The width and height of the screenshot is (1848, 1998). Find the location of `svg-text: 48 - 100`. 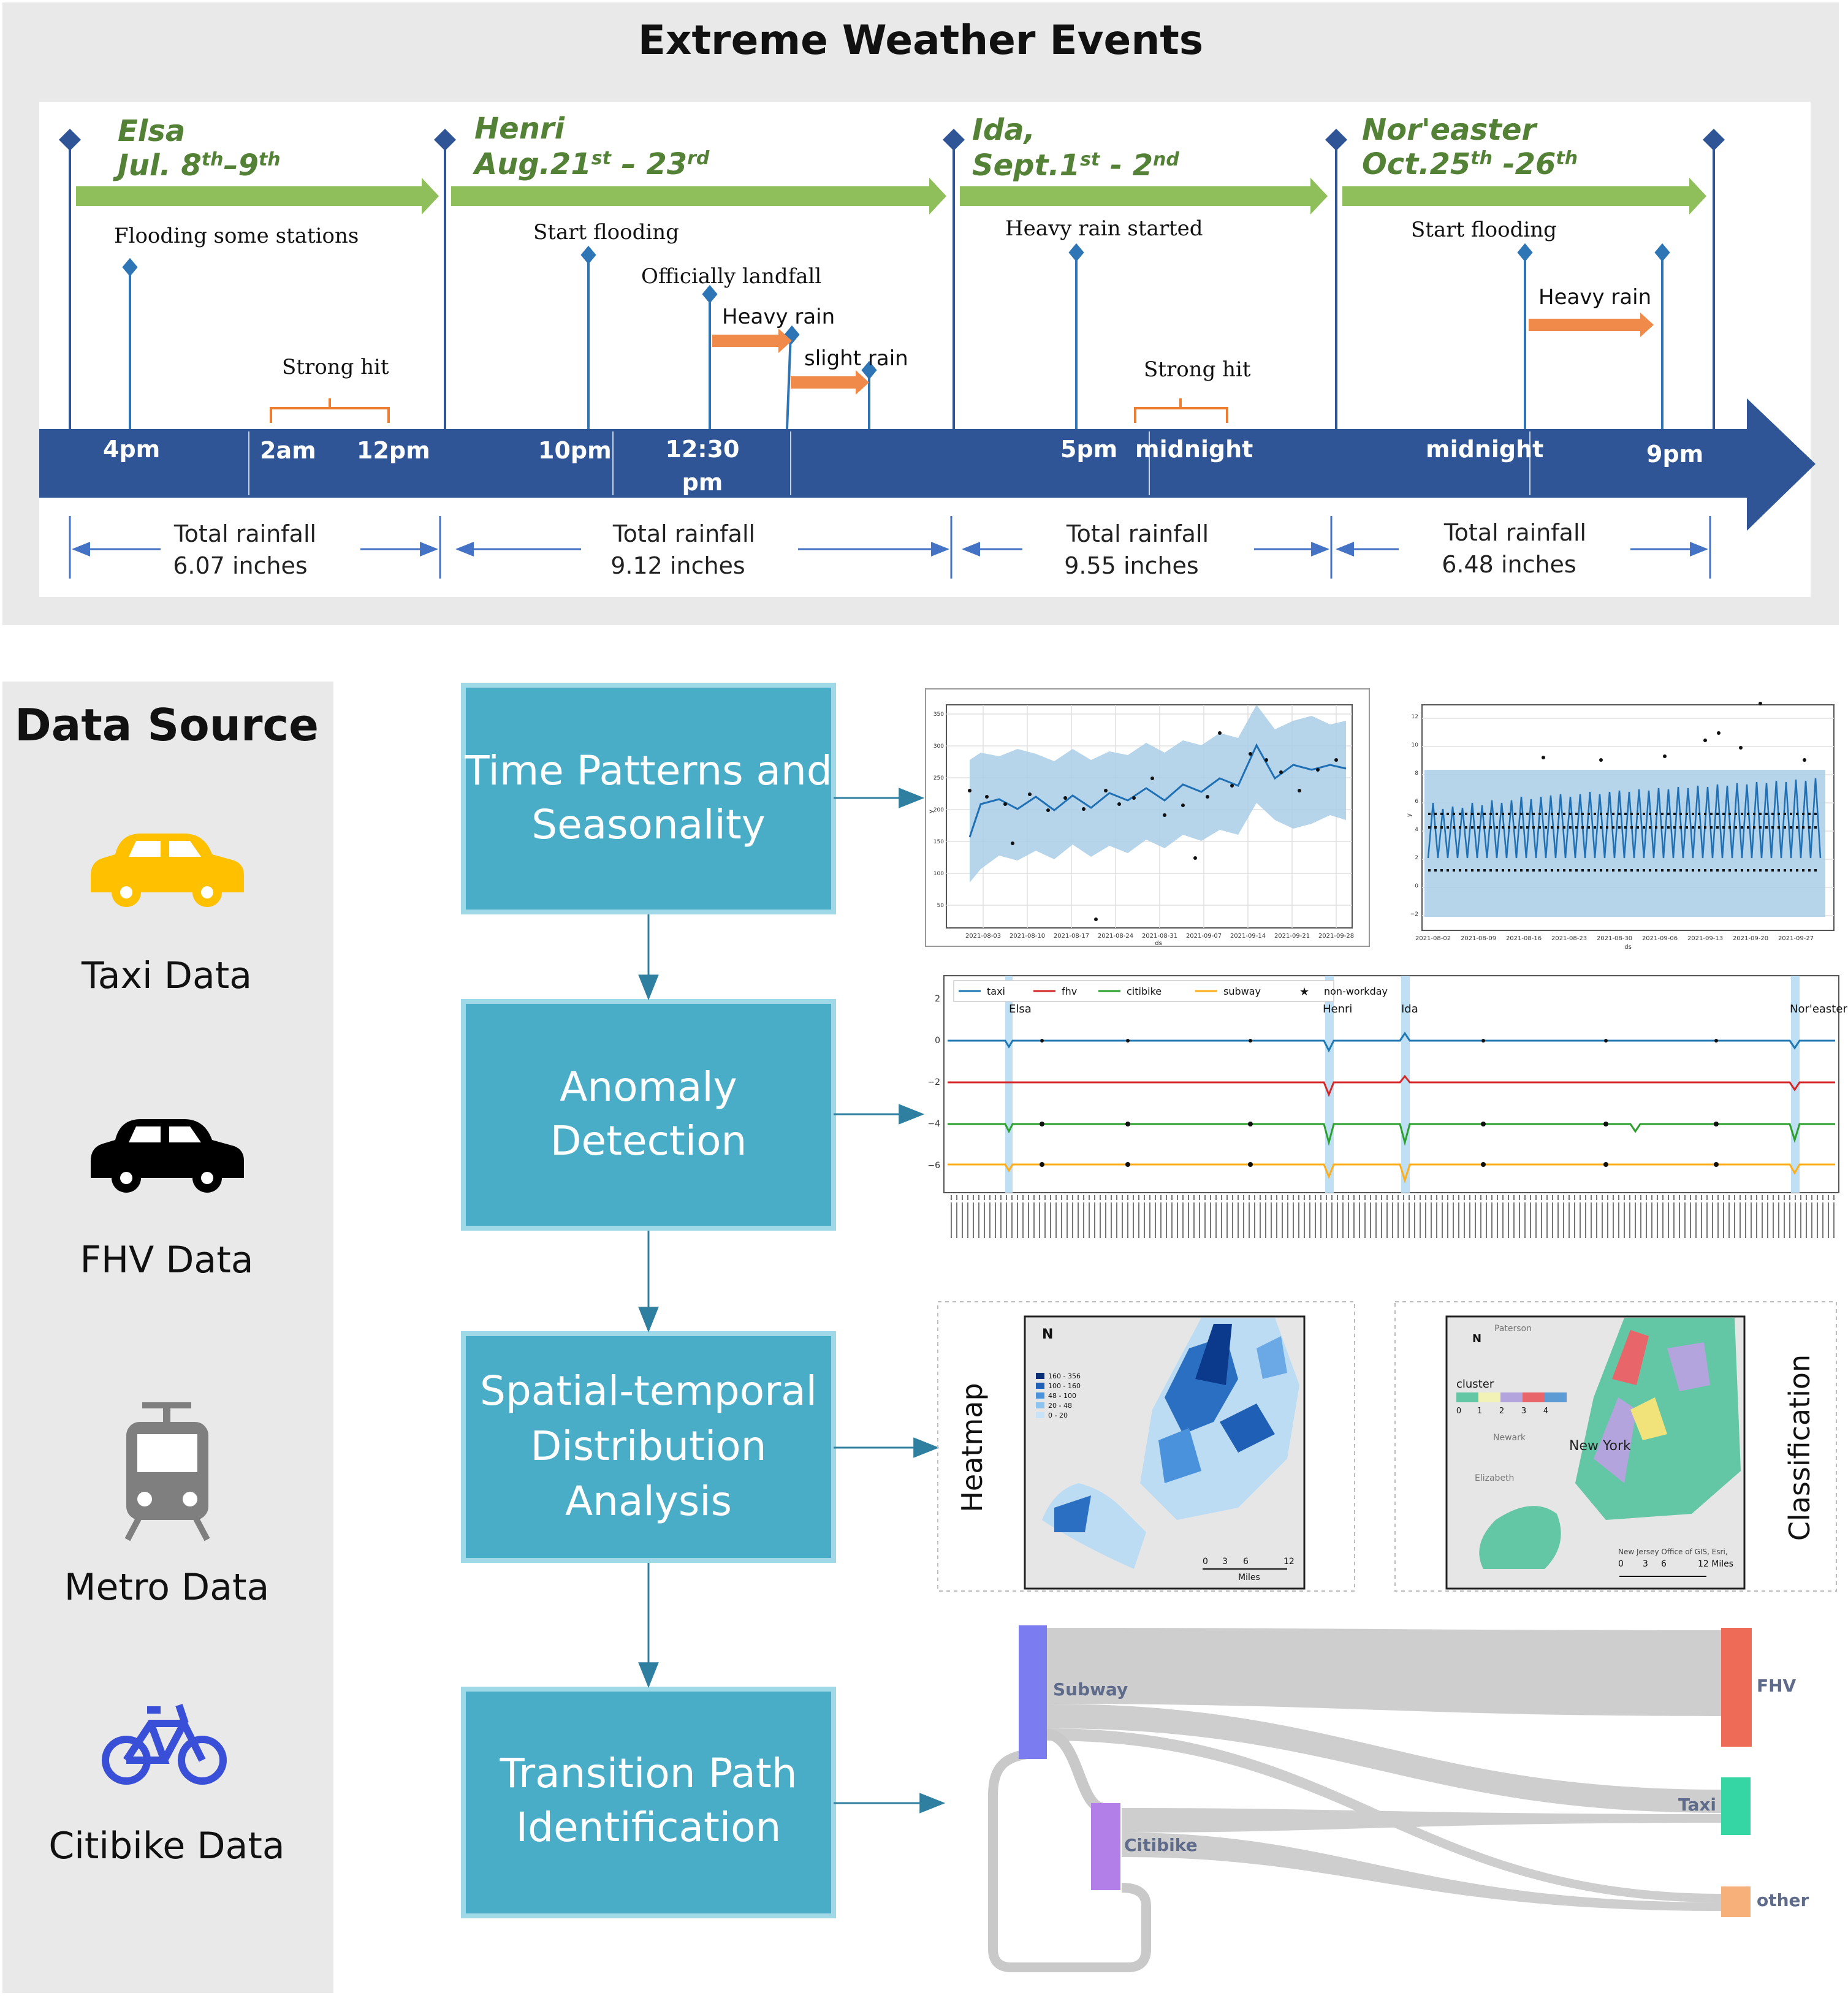

svg-text: 48 - 100 is located at coordinates (1062, 1396).